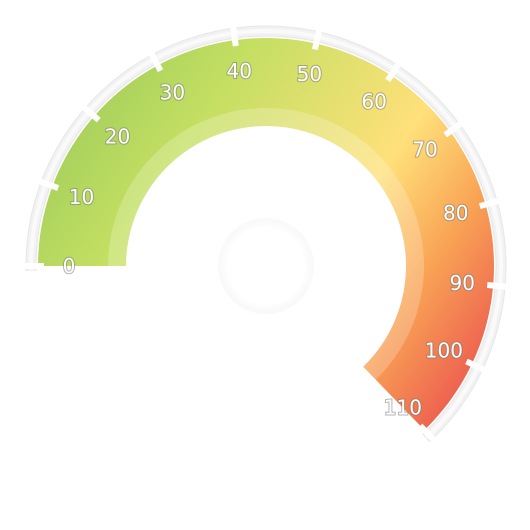 The width and height of the screenshot is (530, 530). Describe the element at coordinates (403, 408) in the screenshot. I see `gauge-tick-label: 110` at that location.